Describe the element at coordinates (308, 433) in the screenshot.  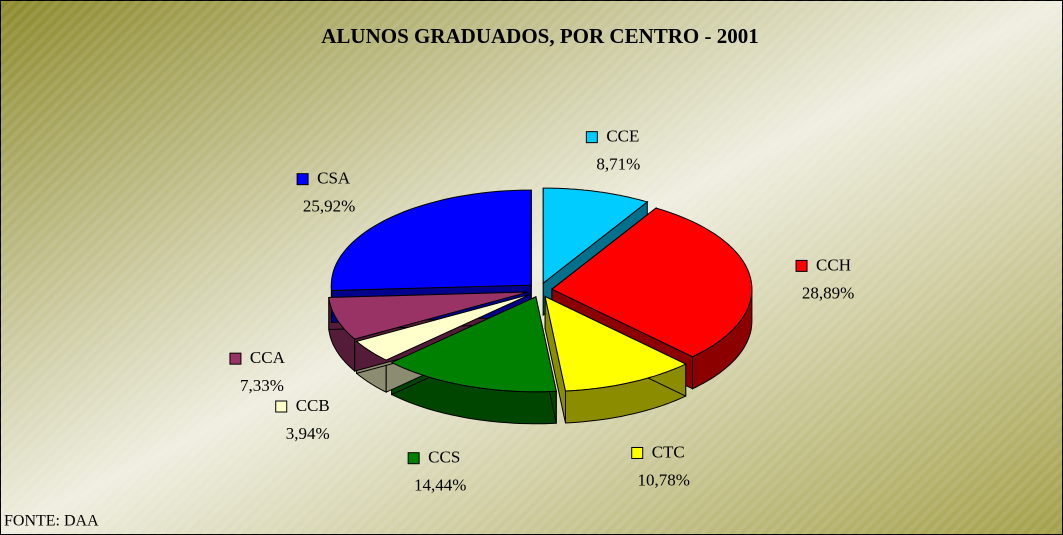
I see `value-label: 3,94%` at that location.